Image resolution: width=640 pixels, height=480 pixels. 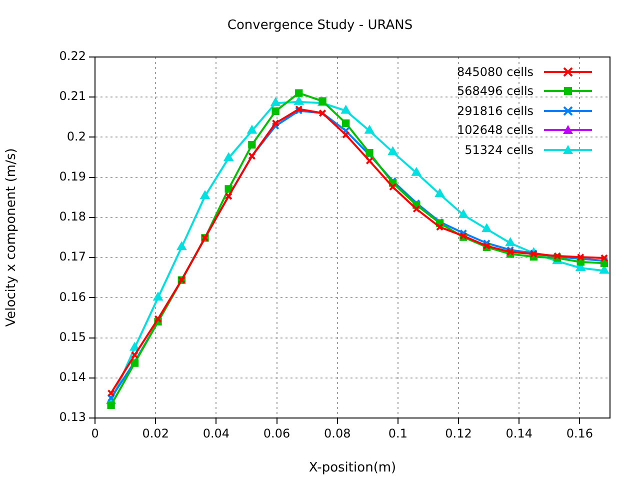 What do you see at coordinates (72, 297) in the screenshot?
I see `y-tick-label: 0.16` at bounding box center [72, 297].